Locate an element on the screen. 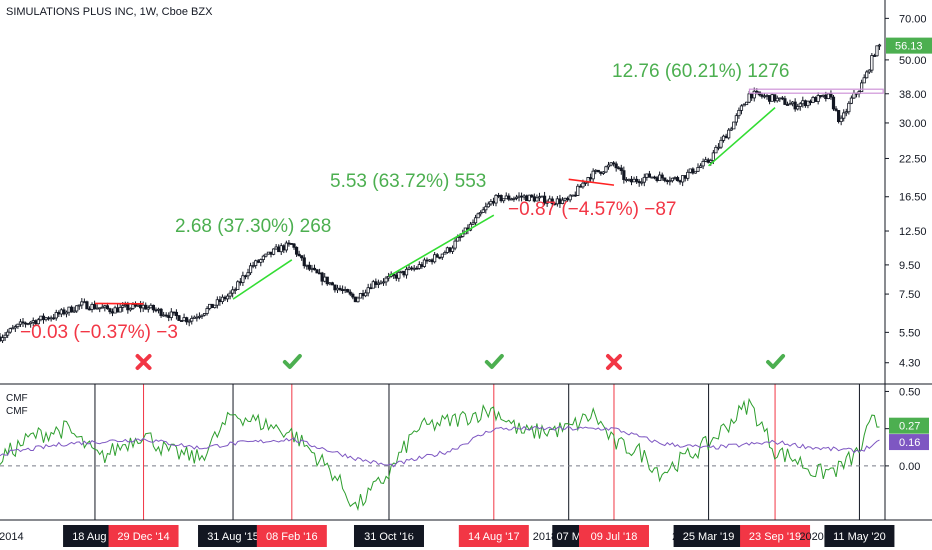 This screenshot has height=550, width=932. x-tick-label: 11 May '20 is located at coordinates (859, 537).